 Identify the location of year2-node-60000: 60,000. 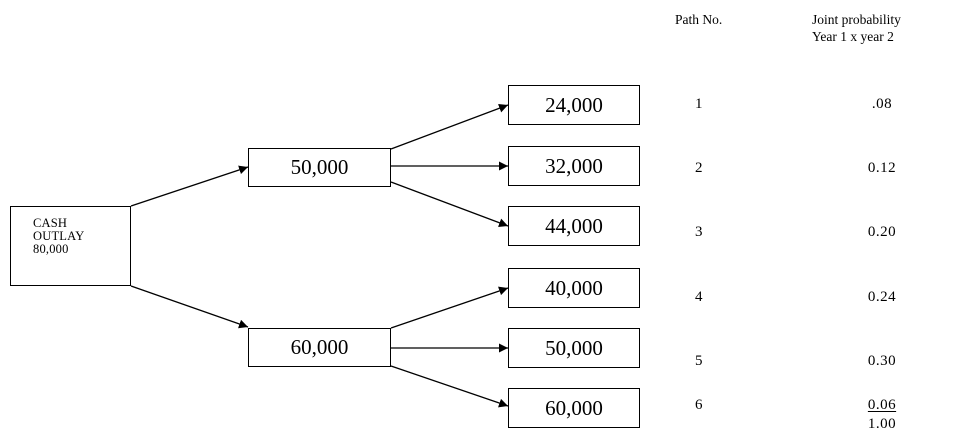
(574, 408).